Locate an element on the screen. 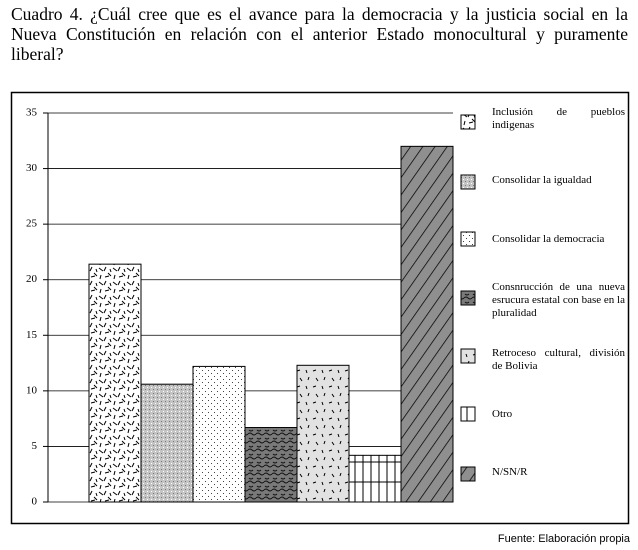  y-tick-label: 15 is located at coordinates (32, 335).